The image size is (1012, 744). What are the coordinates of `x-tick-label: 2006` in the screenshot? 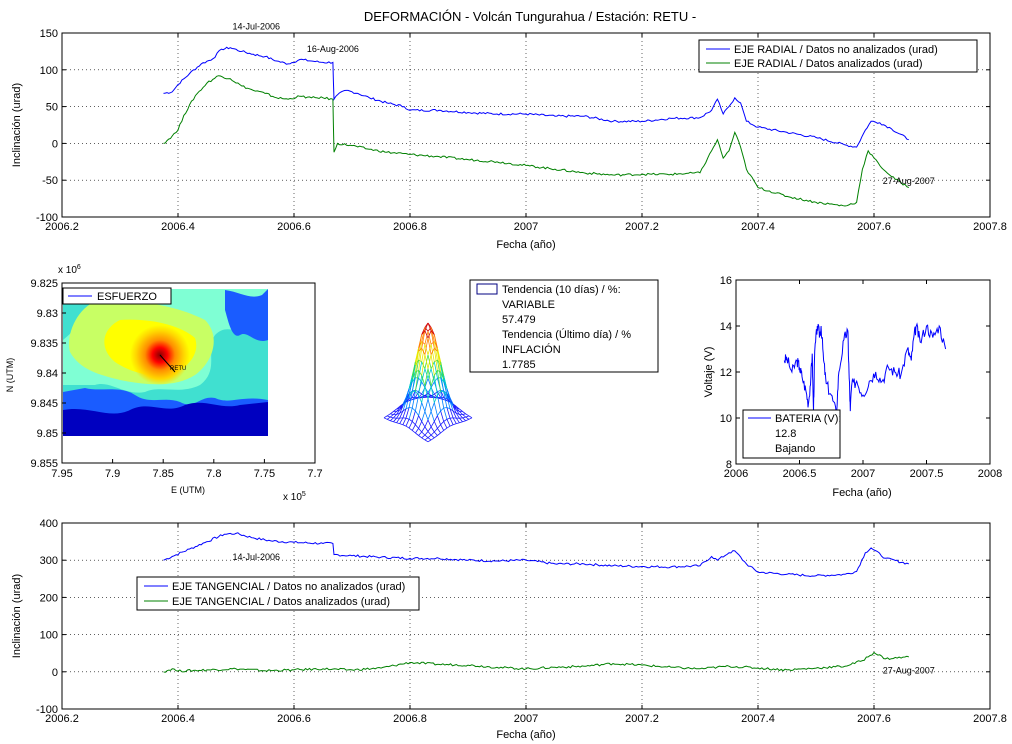 It's located at (736, 474).